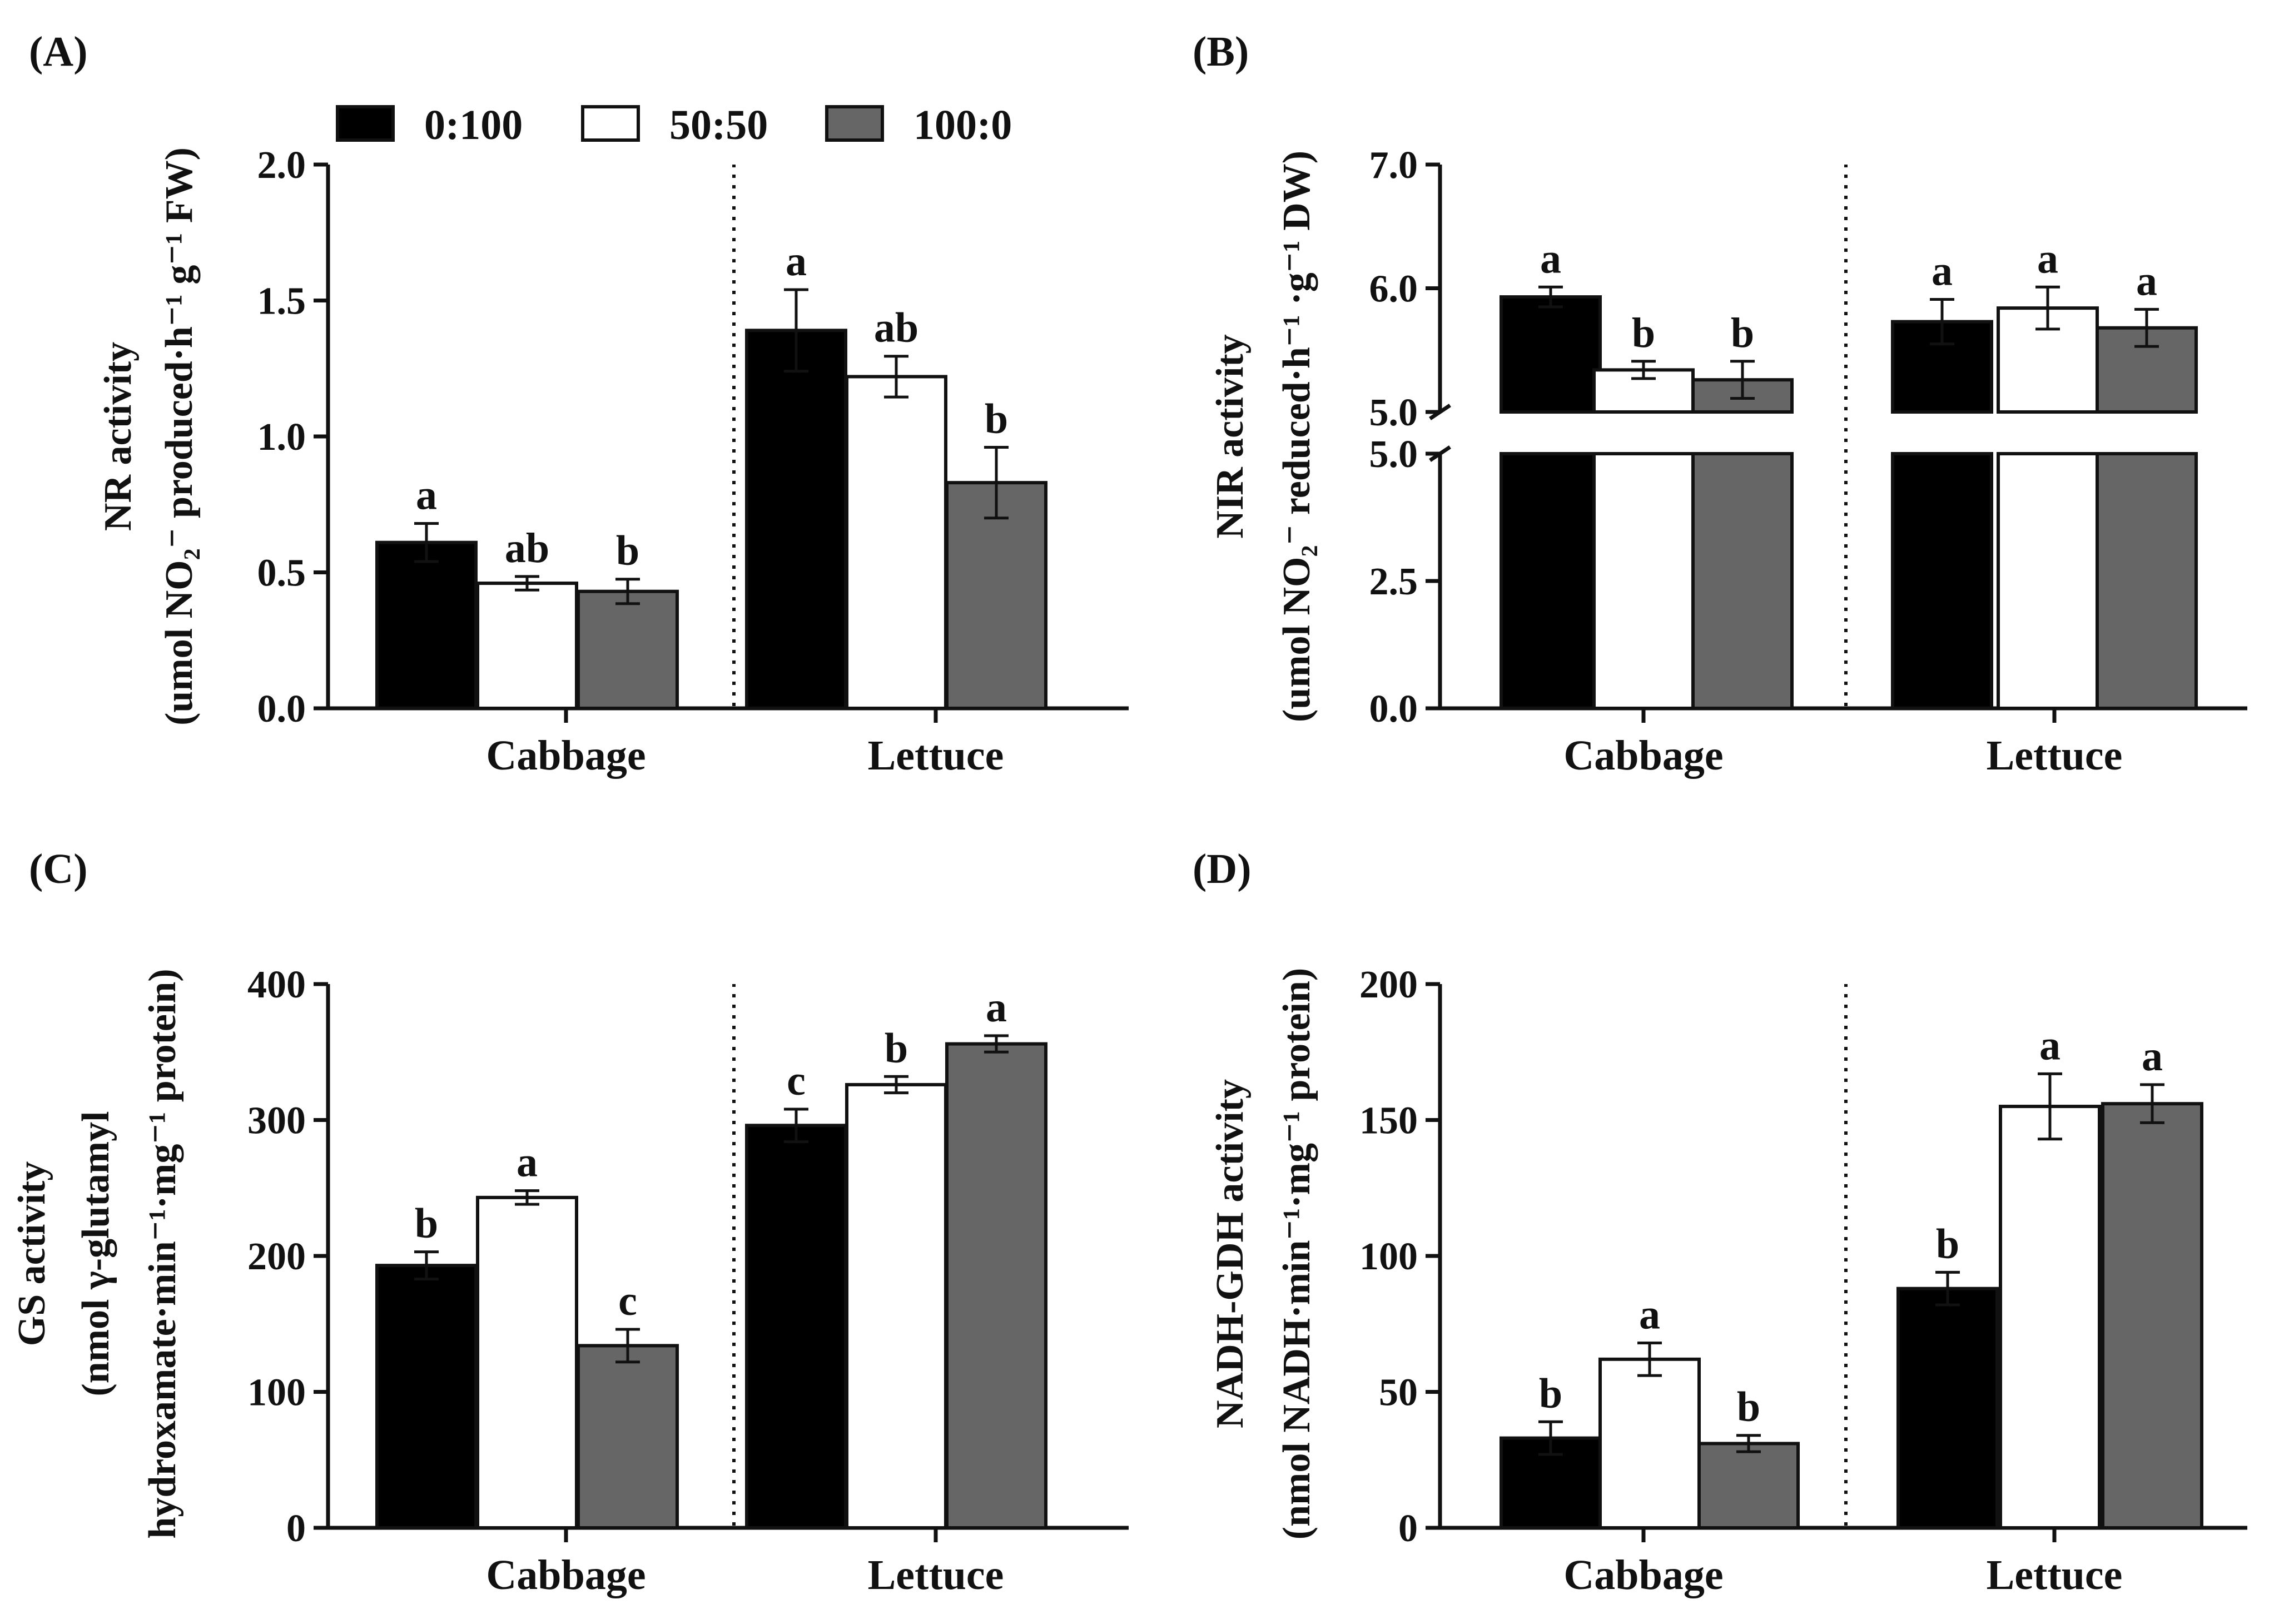 The width and height of the screenshot is (2279, 1624). What do you see at coordinates (32, 1253) in the screenshot?
I see `y-axis-title: GS activity` at bounding box center [32, 1253].